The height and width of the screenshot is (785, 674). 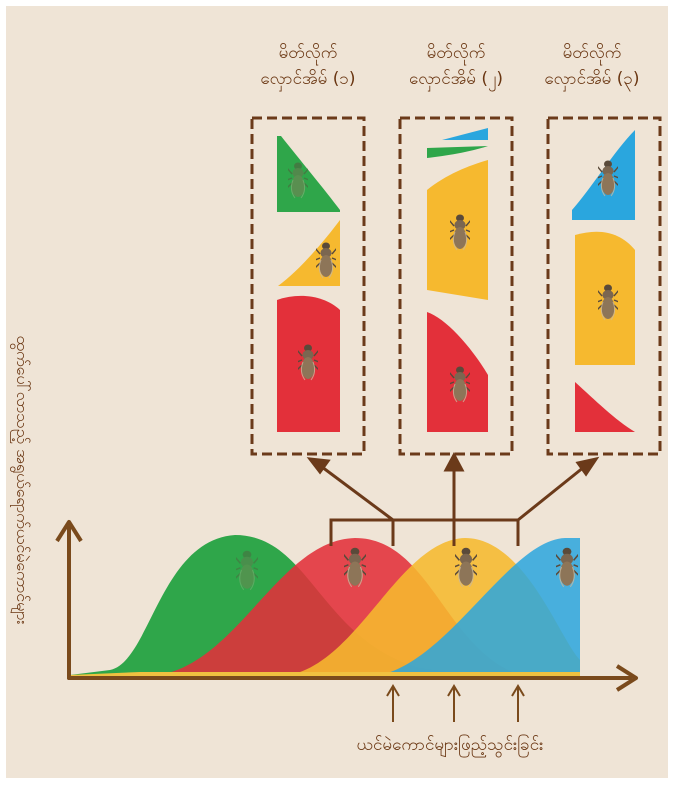 I want to click on y-axis-label: ထွက်ပေါ်လာသည့် အရွယ်ရောက်ယင်မဲကောင်များ, so click(x=22, y=480).